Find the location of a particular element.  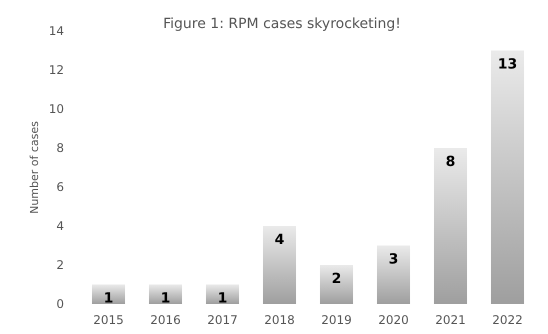

y-tick-label: 0 is located at coordinates (60, 304).